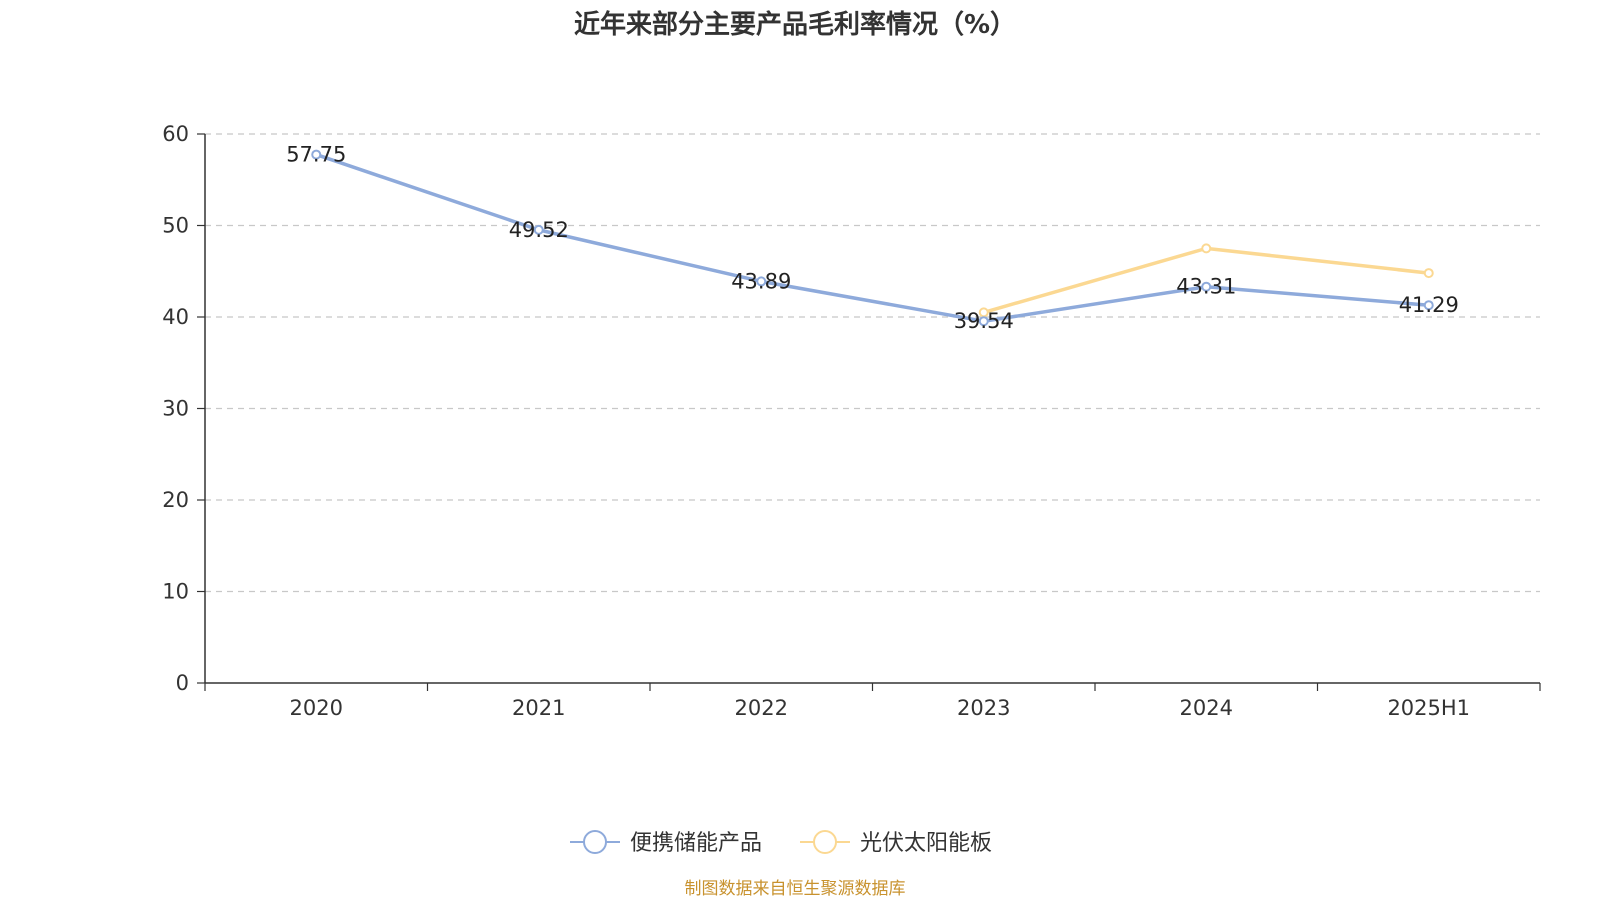 This screenshot has height=900, width=1600. Describe the element at coordinates (175, 592) in the screenshot. I see `y-tick-label: 10` at that location.